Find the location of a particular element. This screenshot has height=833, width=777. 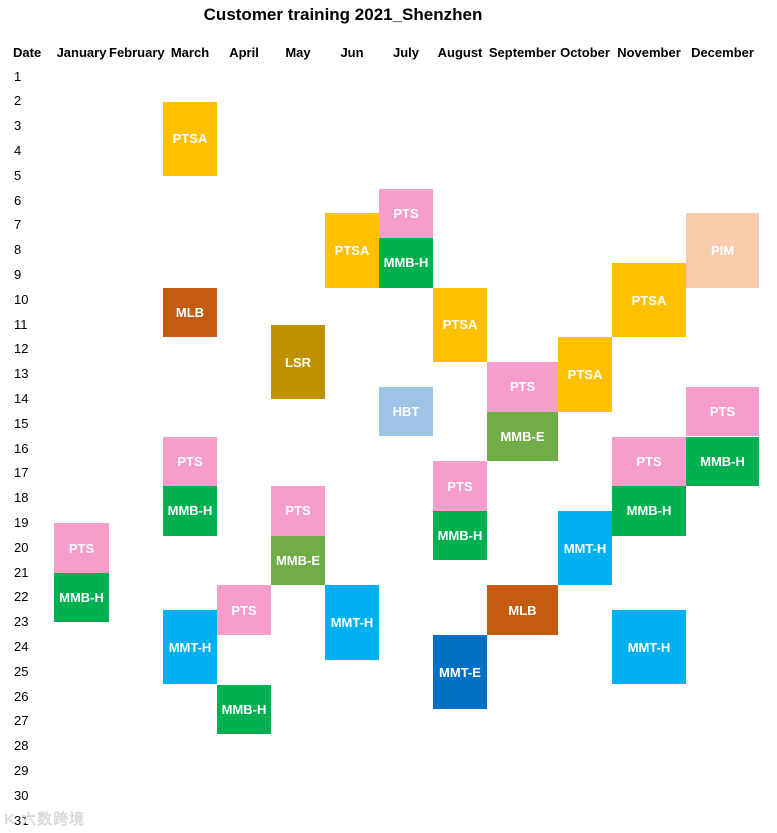

training-block-pts-march: PTS is located at coordinates (190, 462).